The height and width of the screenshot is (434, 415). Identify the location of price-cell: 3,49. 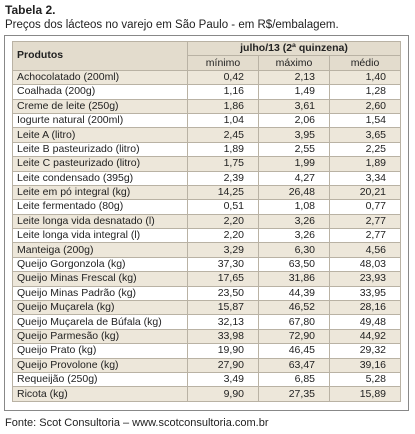
(223, 379).